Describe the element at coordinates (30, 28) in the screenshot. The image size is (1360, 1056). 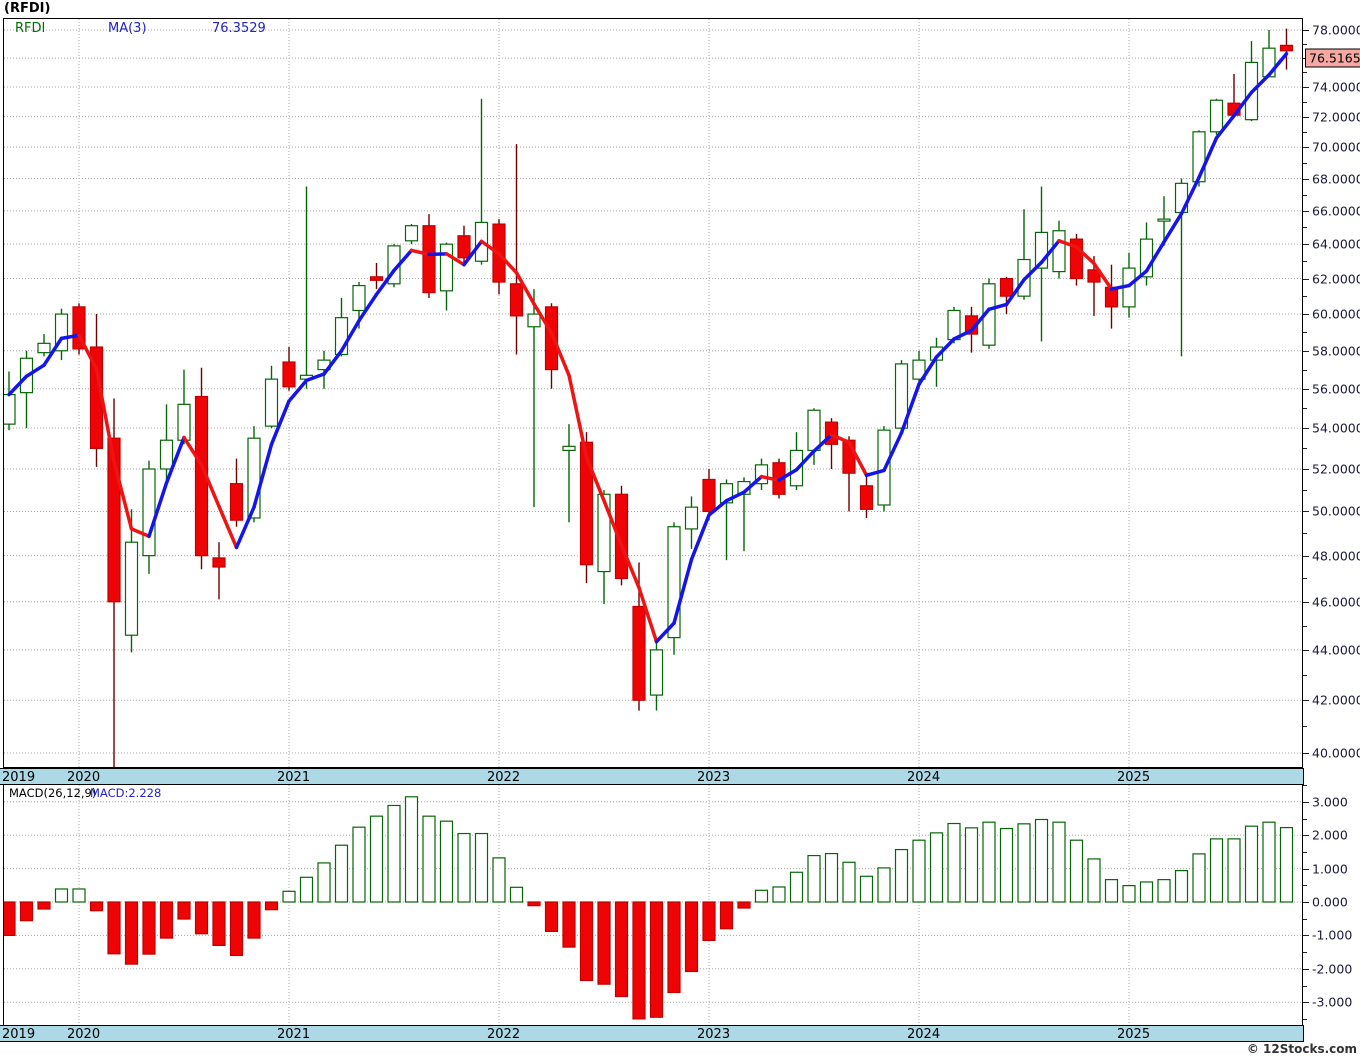
I see `legend-symbol: RFDI` at that location.